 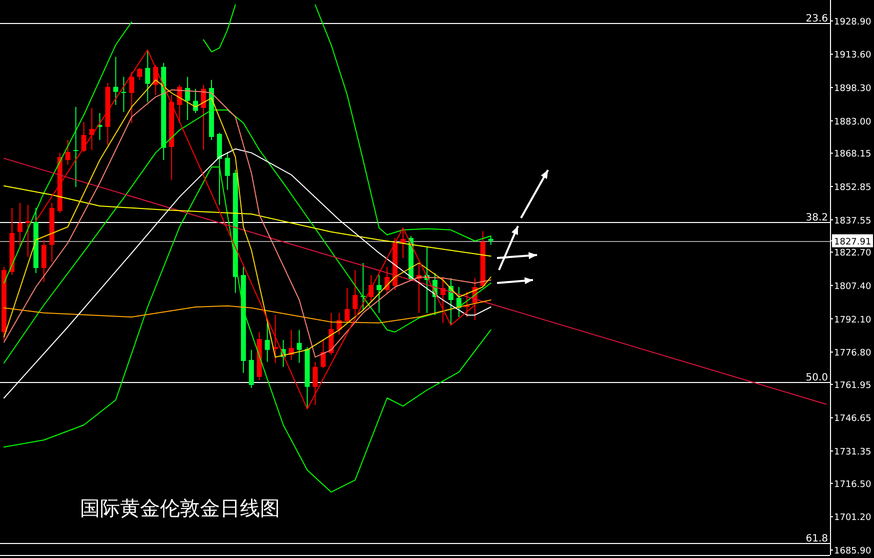 What do you see at coordinates (853, 55) in the screenshot?
I see `y-tick-label: 1913.60` at bounding box center [853, 55].